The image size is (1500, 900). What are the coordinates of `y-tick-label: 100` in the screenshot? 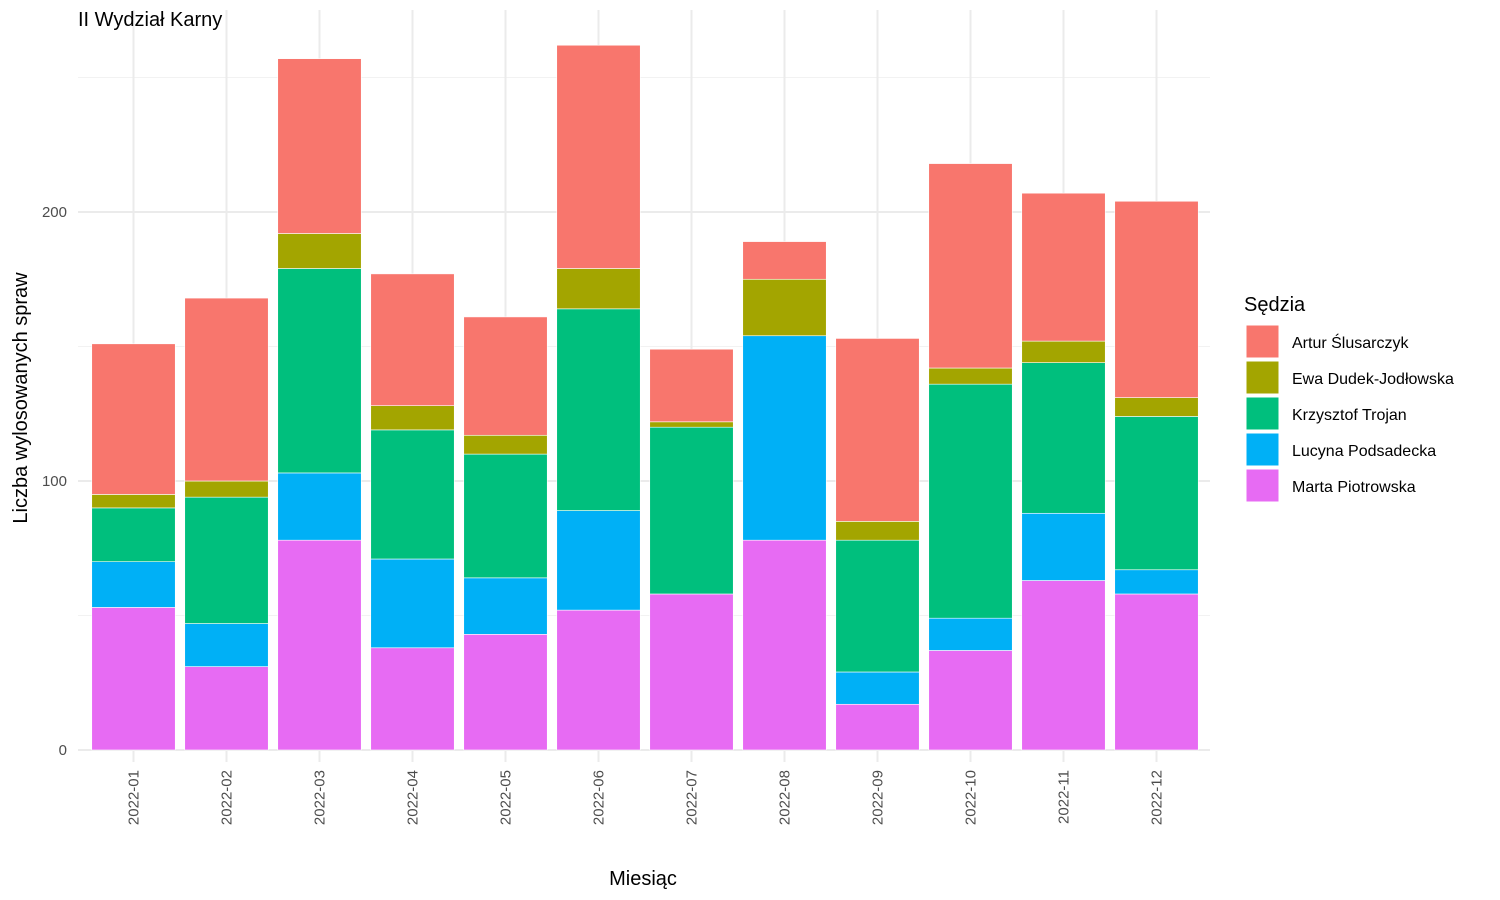 It's located at (54, 481).